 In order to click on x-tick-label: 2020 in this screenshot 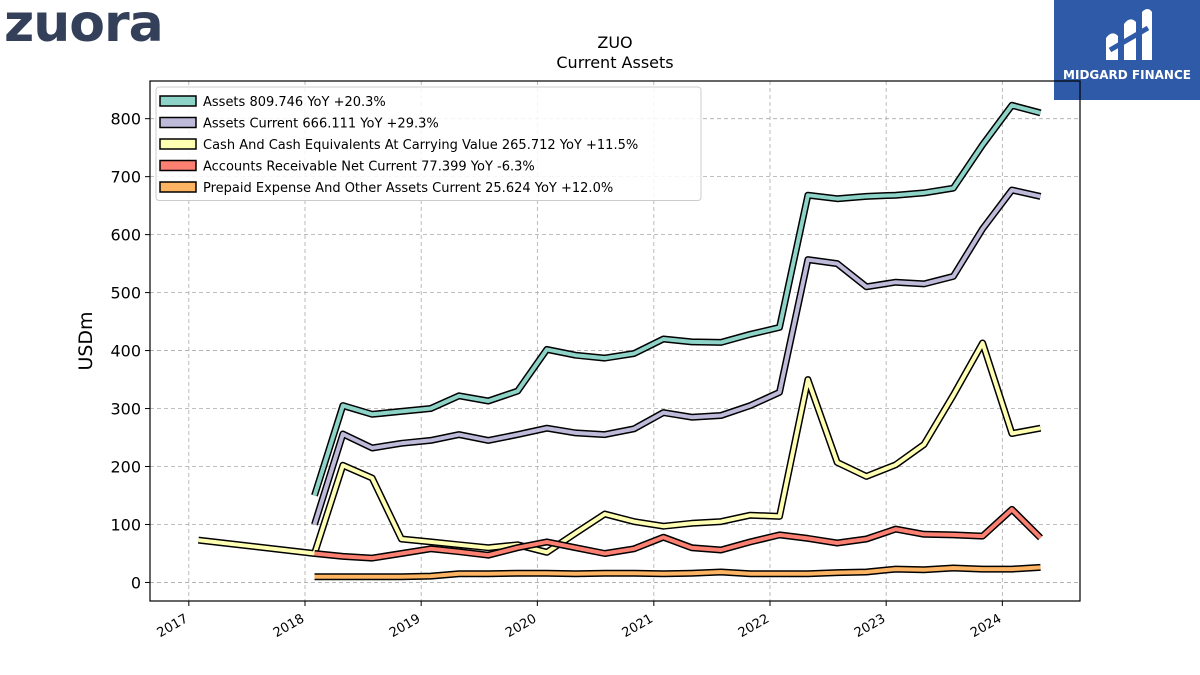, I will do `click(521, 626)`.